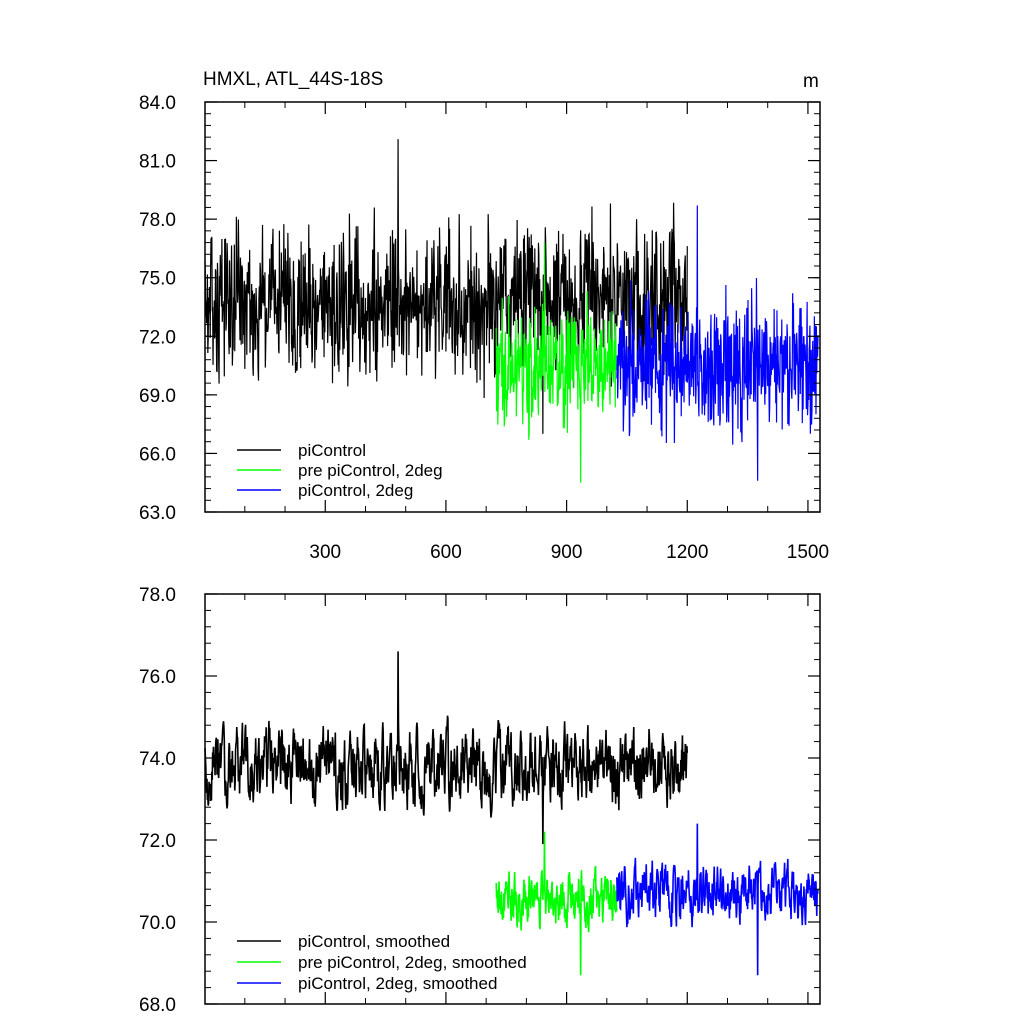  I want to click on y-tick-label: 69.0, so click(157, 396).